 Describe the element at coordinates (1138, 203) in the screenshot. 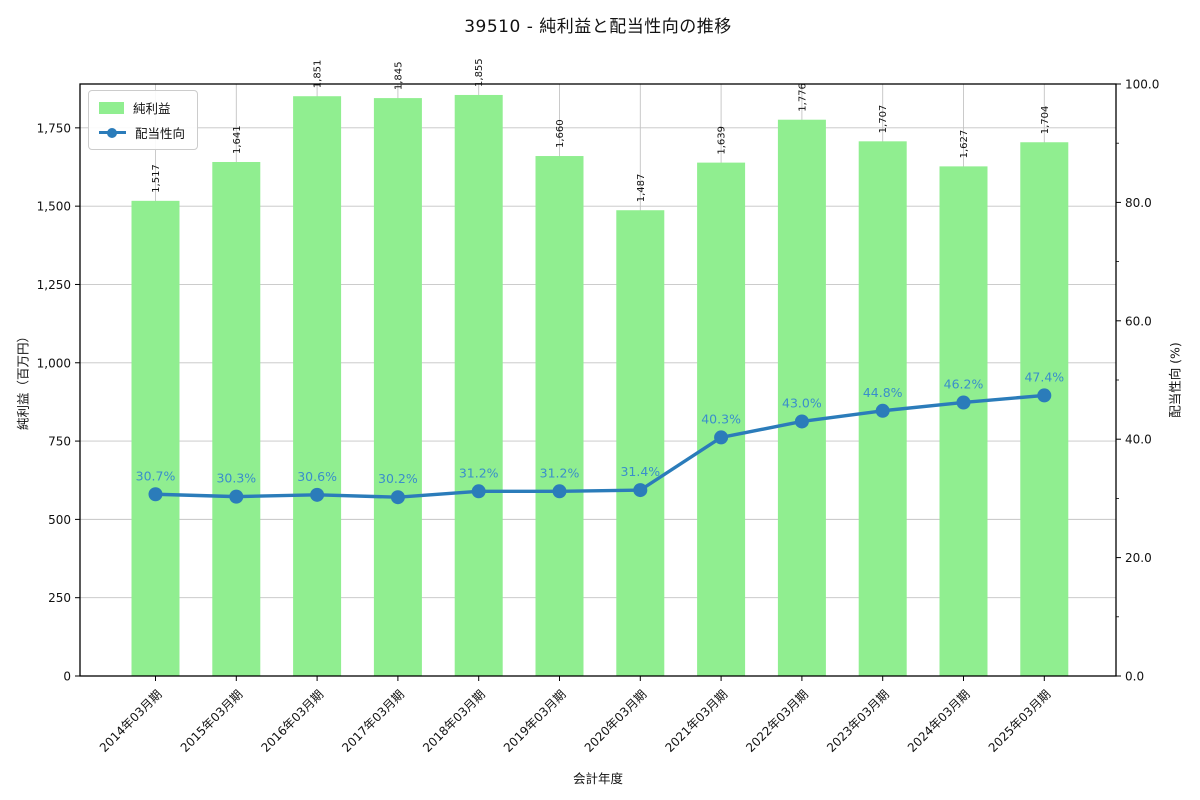

I see `right-axis-tick-label: 80.0` at that location.